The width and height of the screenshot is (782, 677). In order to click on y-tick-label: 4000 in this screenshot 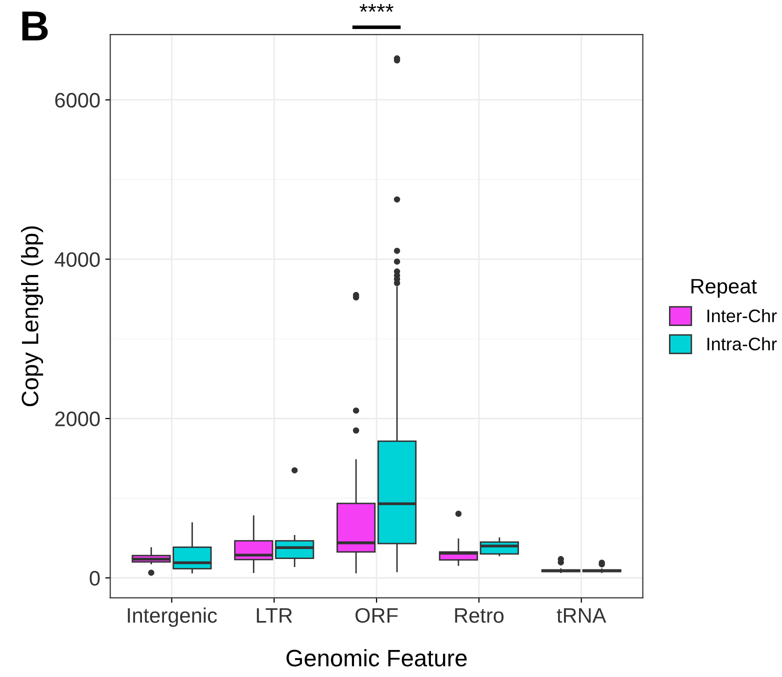, I will do `click(77, 259)`.